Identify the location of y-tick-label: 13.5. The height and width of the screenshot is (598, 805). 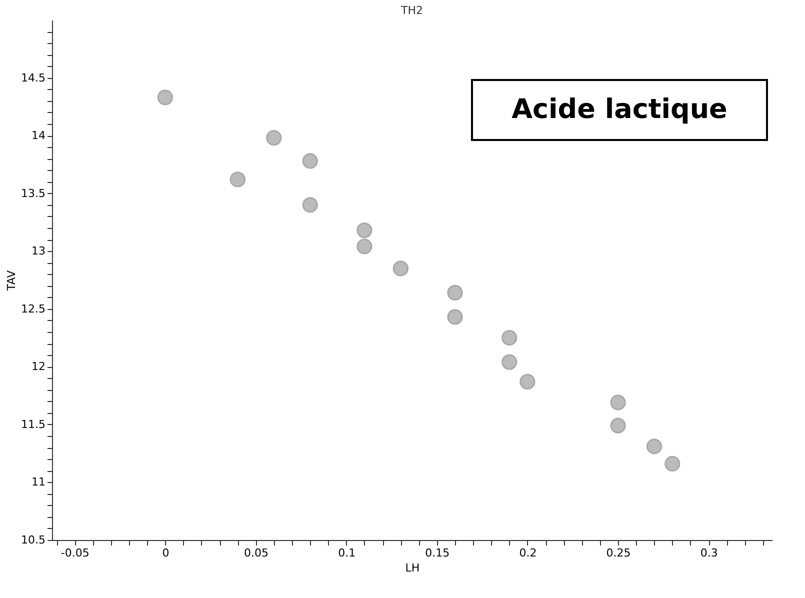
(33, 193).